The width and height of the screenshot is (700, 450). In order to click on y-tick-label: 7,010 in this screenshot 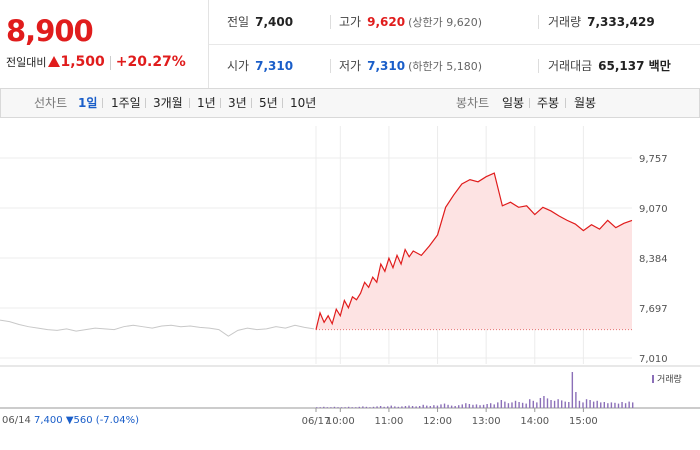, I will do `click(653, 359)`.